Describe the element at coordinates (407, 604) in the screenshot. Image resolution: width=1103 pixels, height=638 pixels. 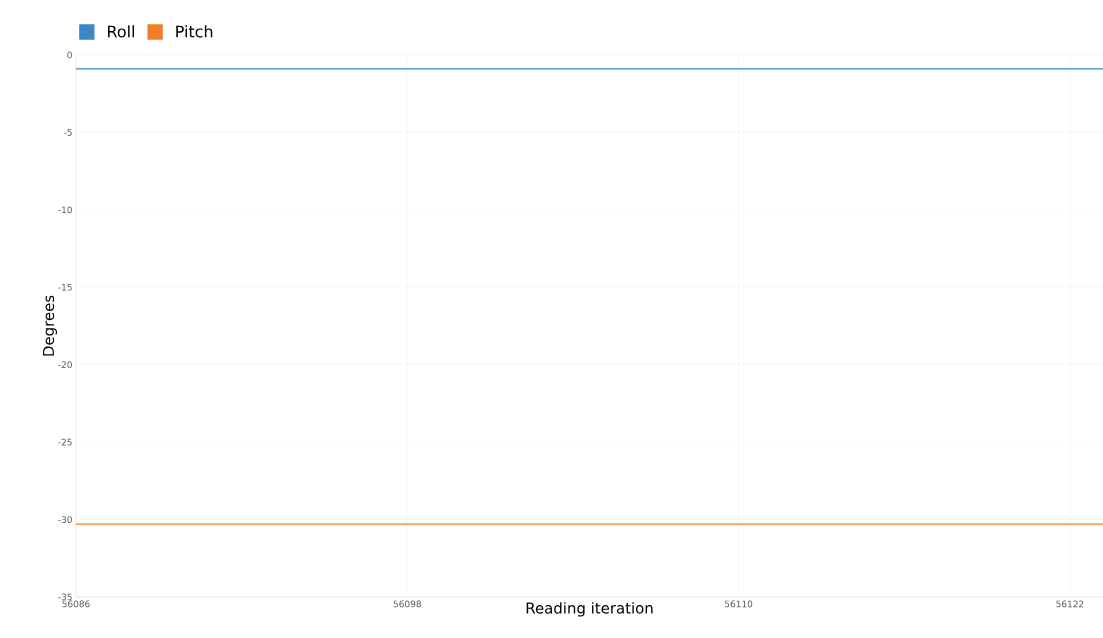
I see `x-tick-label: 56098` at that location.